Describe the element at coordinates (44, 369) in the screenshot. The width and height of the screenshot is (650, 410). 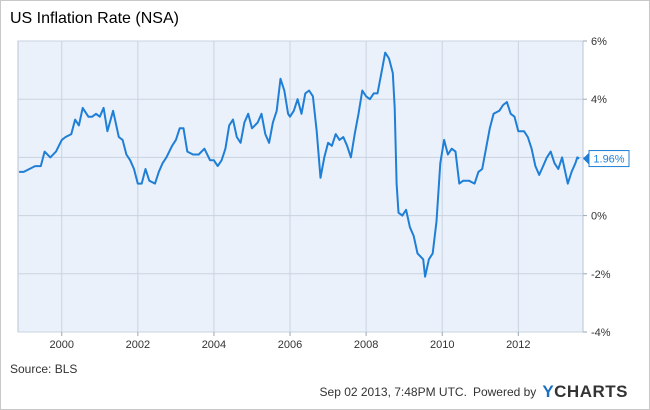
I see `source-note: Source: BLS` at that location.